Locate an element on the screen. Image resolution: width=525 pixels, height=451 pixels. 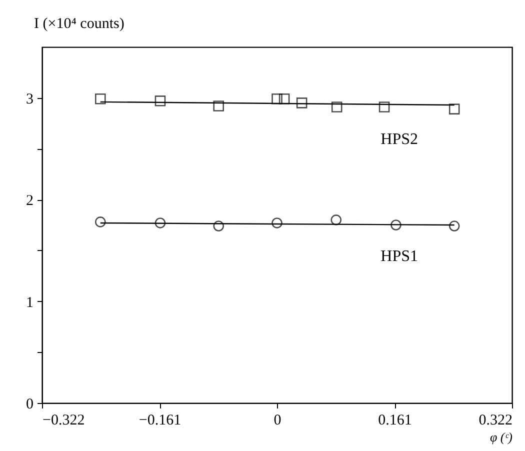
x-tick-label: 0.161 is located at coordinates (395, 420).